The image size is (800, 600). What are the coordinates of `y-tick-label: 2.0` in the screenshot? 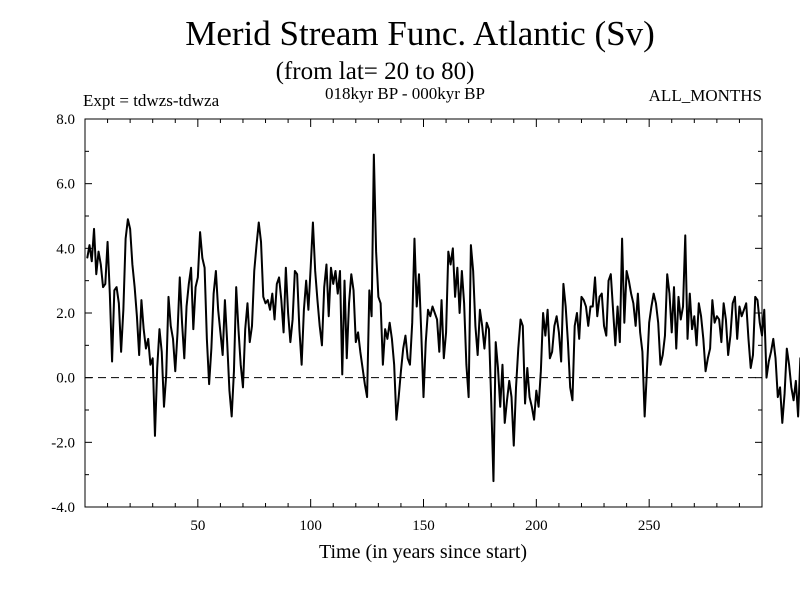 It's located at (65, 314).